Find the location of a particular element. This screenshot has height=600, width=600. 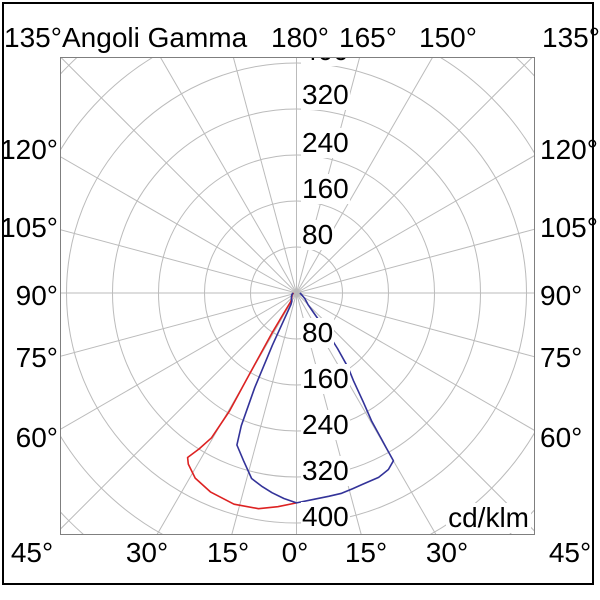

angle-label-right: 90° is located at coordinates (561, 295).